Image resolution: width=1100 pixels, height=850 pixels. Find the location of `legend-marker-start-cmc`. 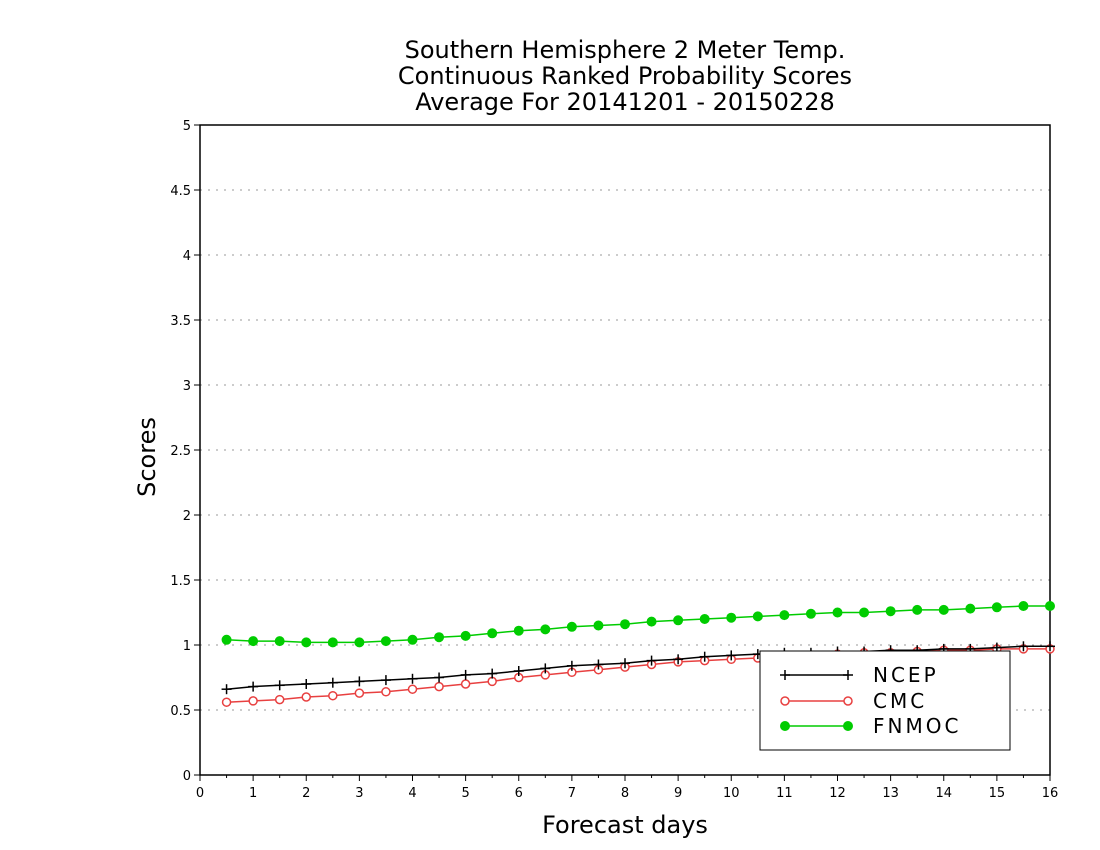

legend-marker-start-cmc is located at coordinates (785, 701).